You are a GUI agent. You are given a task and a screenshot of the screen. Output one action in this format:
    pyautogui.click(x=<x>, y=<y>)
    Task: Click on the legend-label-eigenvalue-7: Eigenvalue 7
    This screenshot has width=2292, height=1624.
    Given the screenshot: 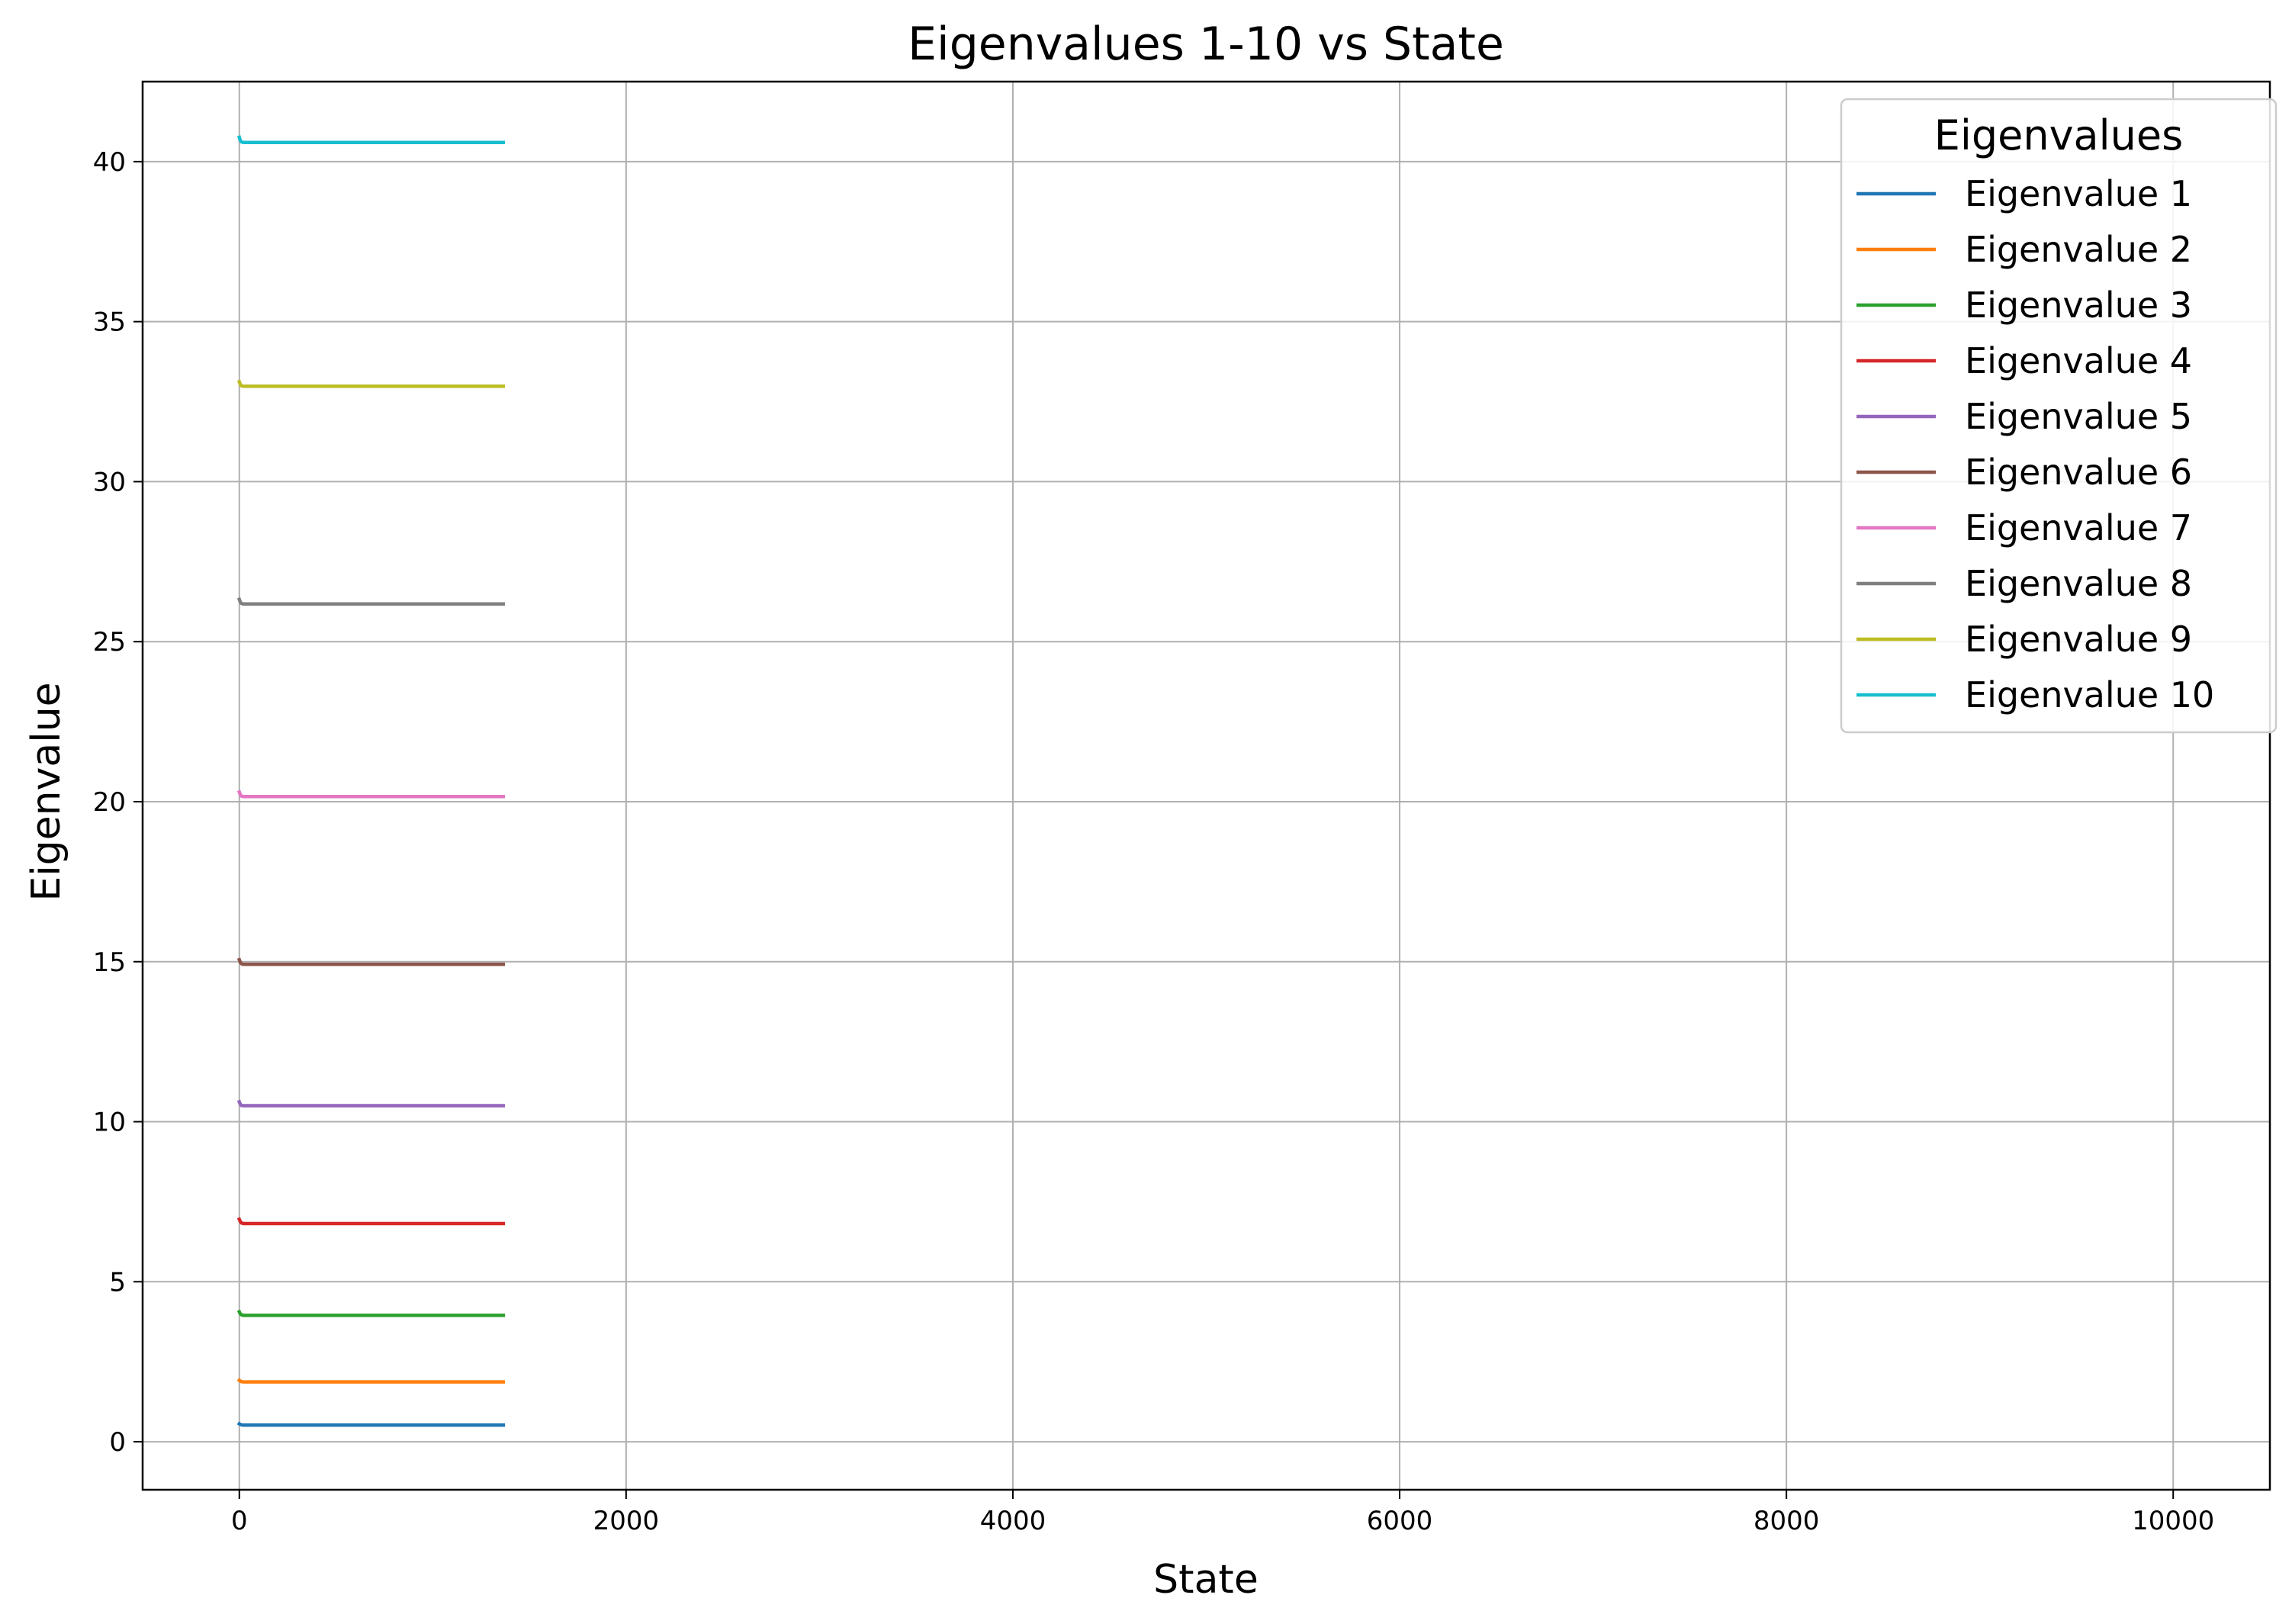 What is the action you would take?
    pyautogui.click(x=2078, y=527)
    